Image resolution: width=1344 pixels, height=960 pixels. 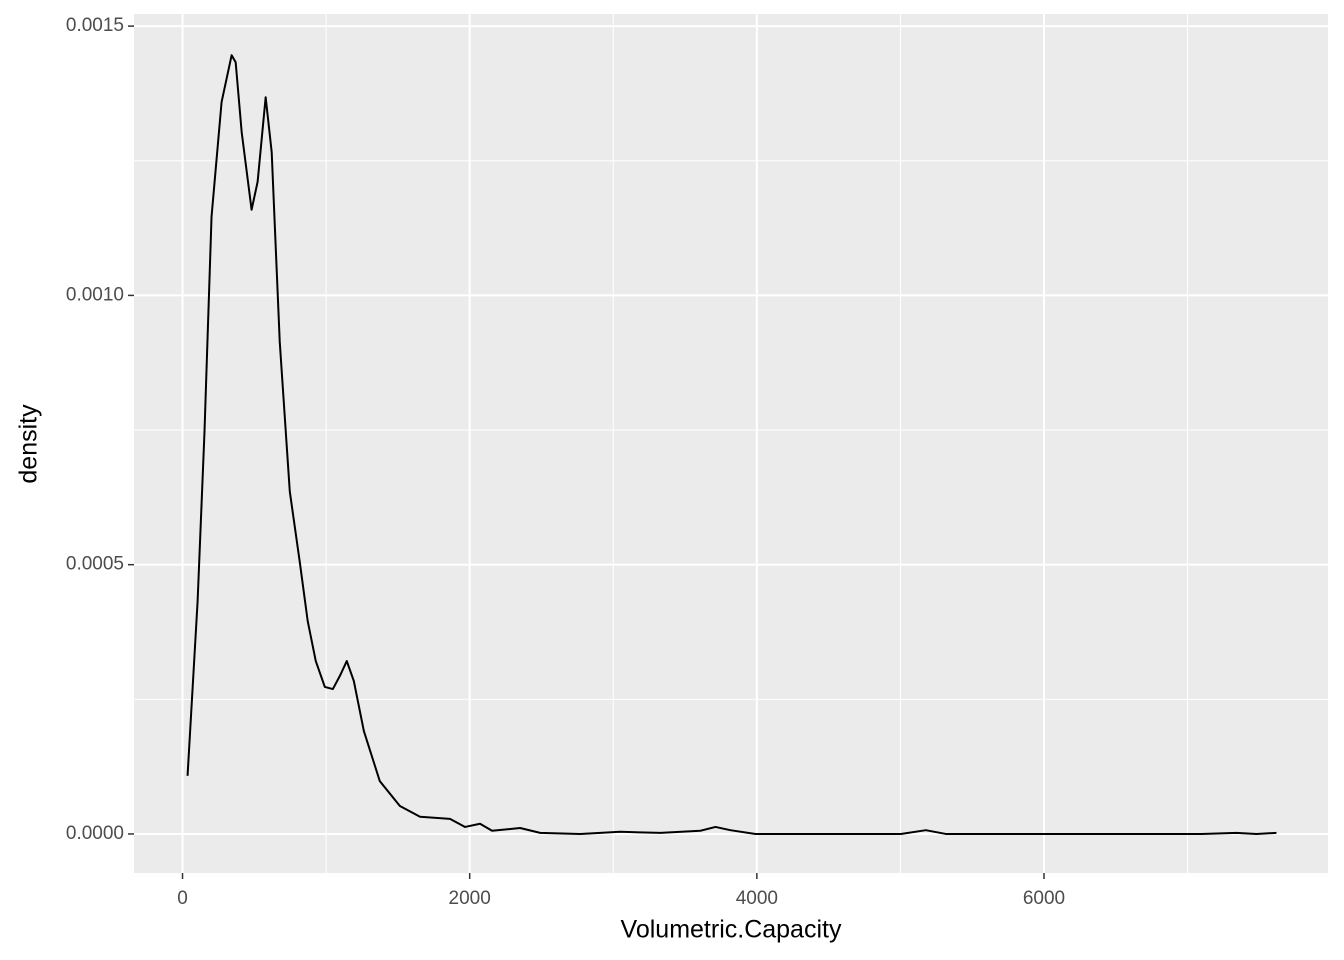 What do you see at coordinates (1044, 898) in the screenshot?
I see `x-tick-label: 6000` at bounding box center [1044, 898].